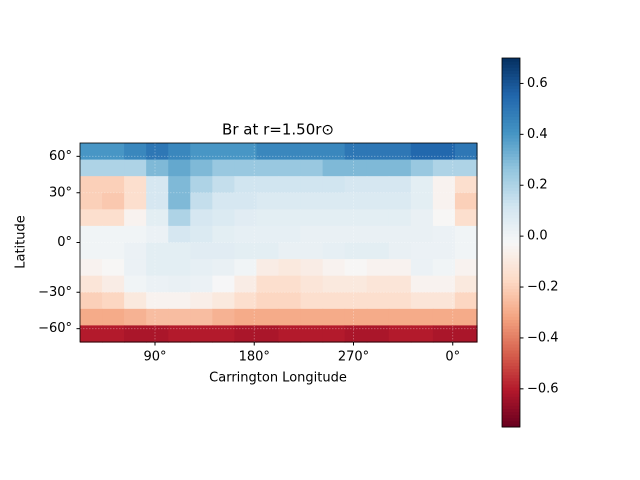 The image size is (640, 480). What do you see at coordinates (278, 130) in the screenshot?
I see `chart-title: Br at r=1.50r⊙` at bounding box center [278, 130].